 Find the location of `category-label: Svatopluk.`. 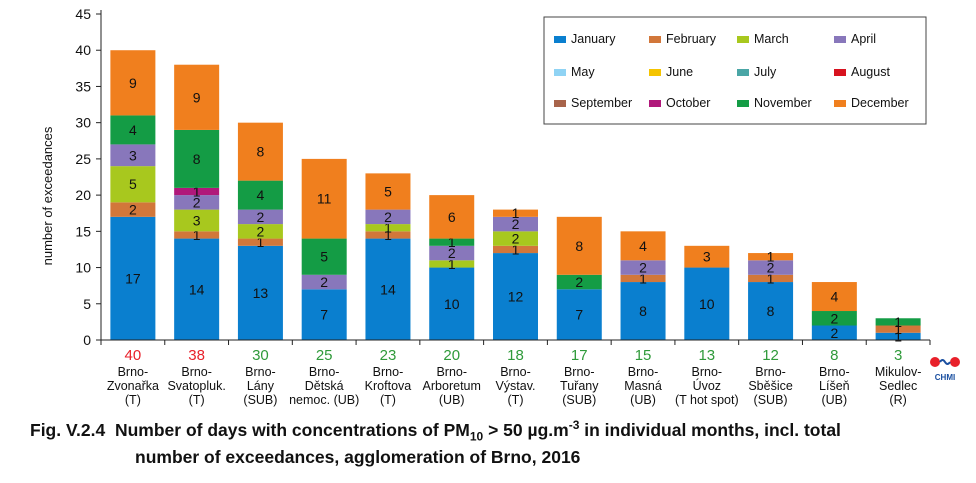

category-label: Svatopluk. is located at coordinates (196, 386).